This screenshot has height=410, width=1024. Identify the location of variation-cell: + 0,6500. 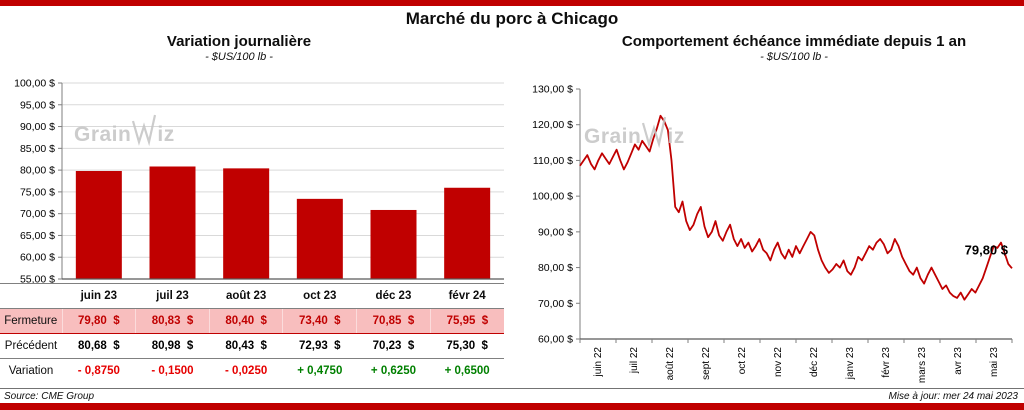
(467, 371).